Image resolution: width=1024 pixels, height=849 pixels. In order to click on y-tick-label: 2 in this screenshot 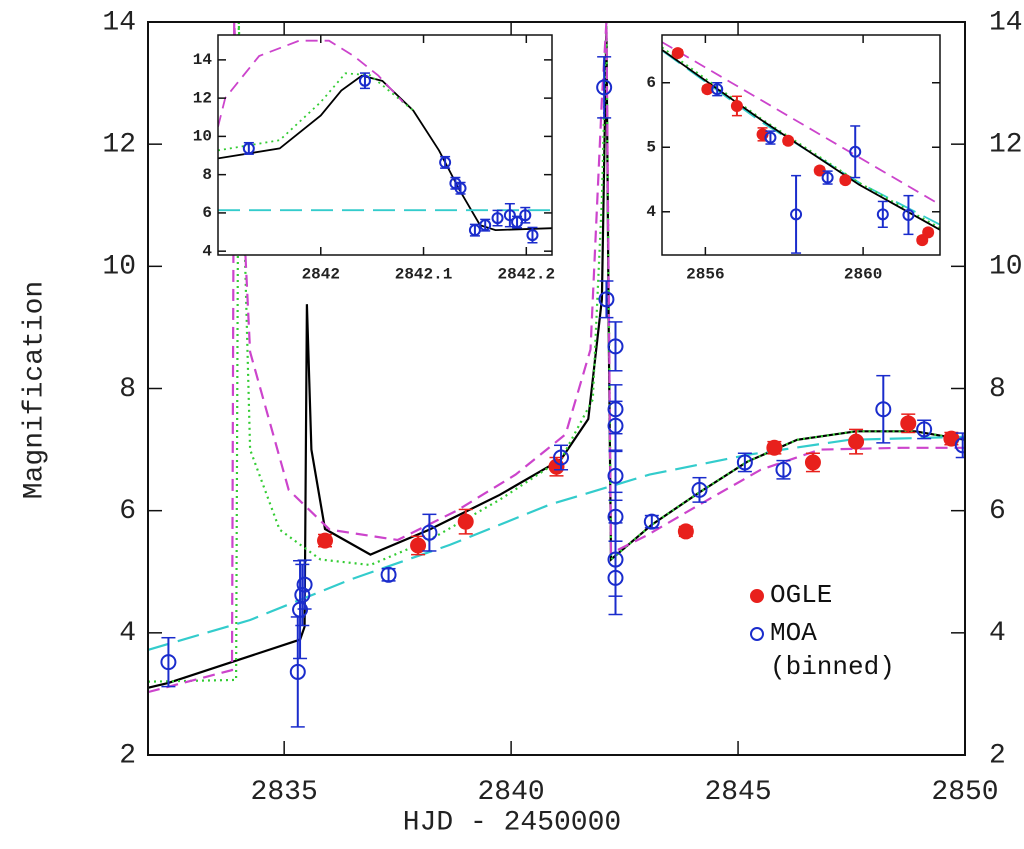, I will do `click(127, 755)`.